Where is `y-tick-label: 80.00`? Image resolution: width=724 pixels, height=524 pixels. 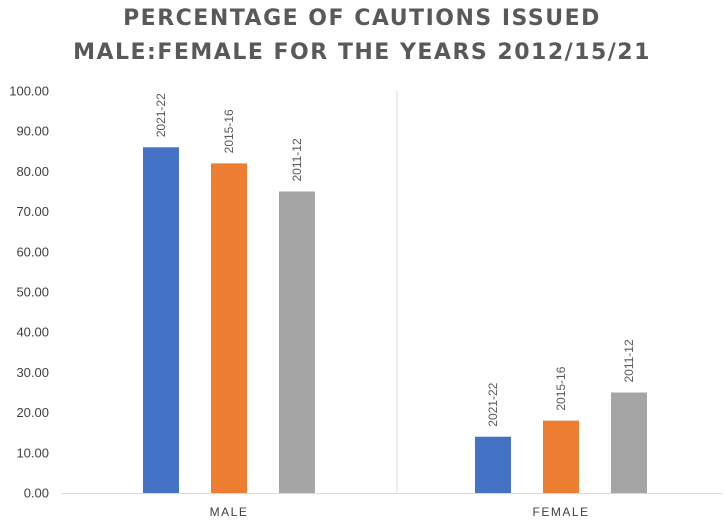
y-tick-label: 80.00 is located at coordinates (32, 171).